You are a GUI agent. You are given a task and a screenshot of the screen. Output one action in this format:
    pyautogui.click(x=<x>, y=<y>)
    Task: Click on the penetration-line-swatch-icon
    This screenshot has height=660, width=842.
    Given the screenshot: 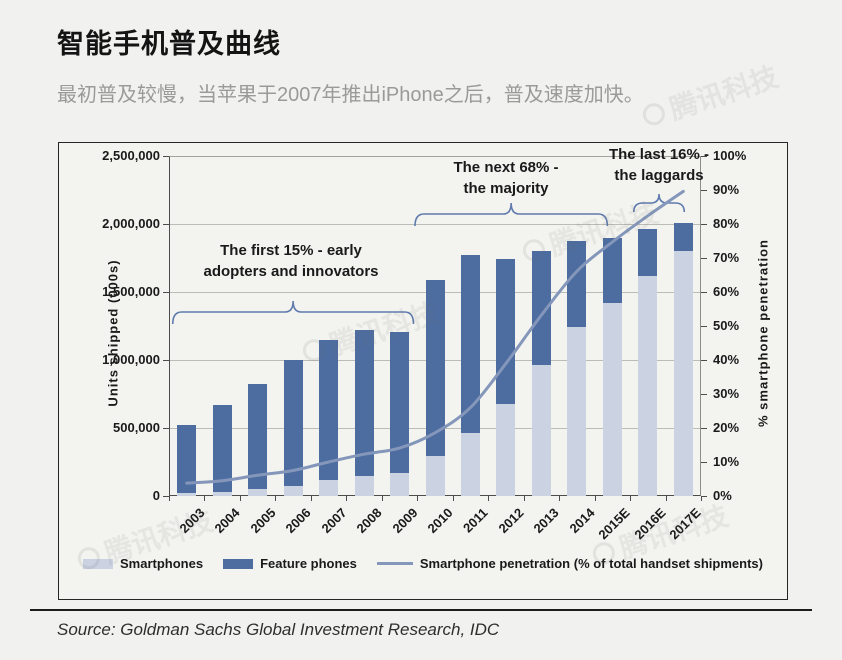 What is the action you would take?
    pyautogui.click(x=394, y=563)
    